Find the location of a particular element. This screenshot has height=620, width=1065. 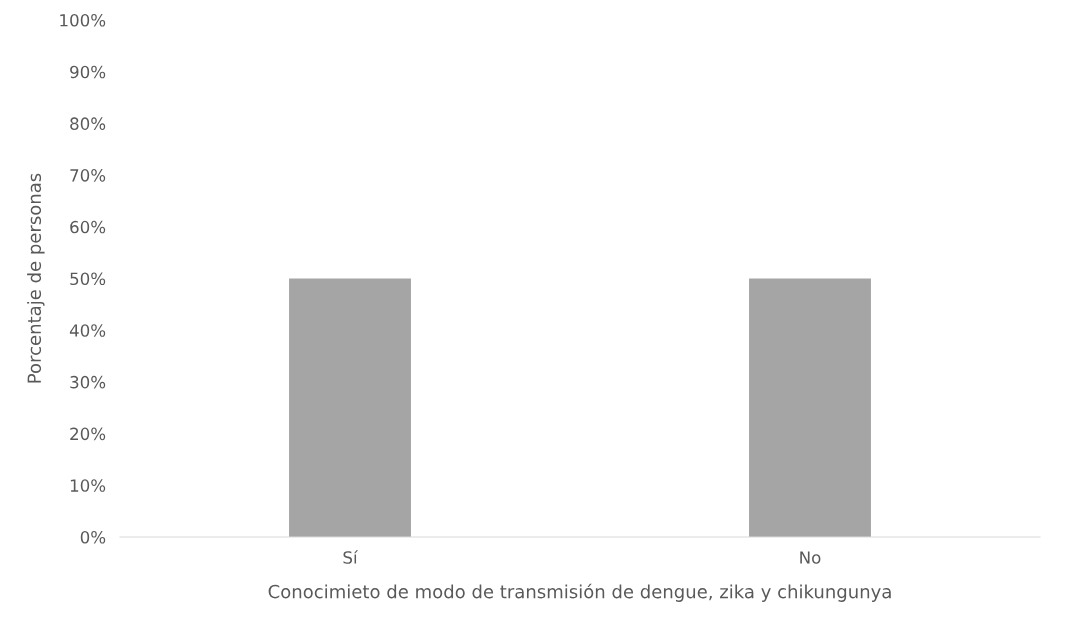

y-tick-label: 30% is located at coordinates (88, 382).